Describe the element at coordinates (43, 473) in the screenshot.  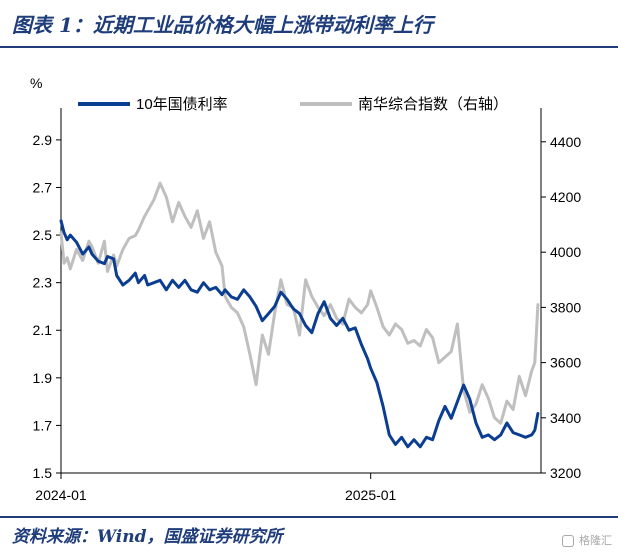
I see `left-tick-label: 1.5` at that location.